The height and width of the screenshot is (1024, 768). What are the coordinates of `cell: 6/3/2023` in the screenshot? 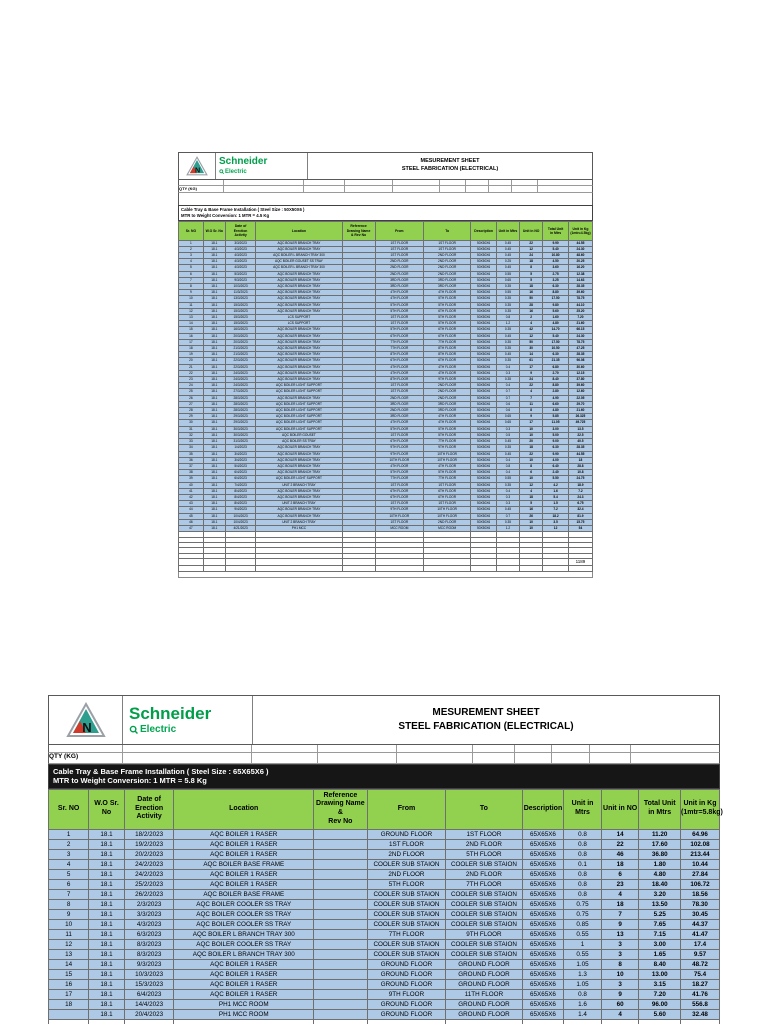 It's located at (149, 934).